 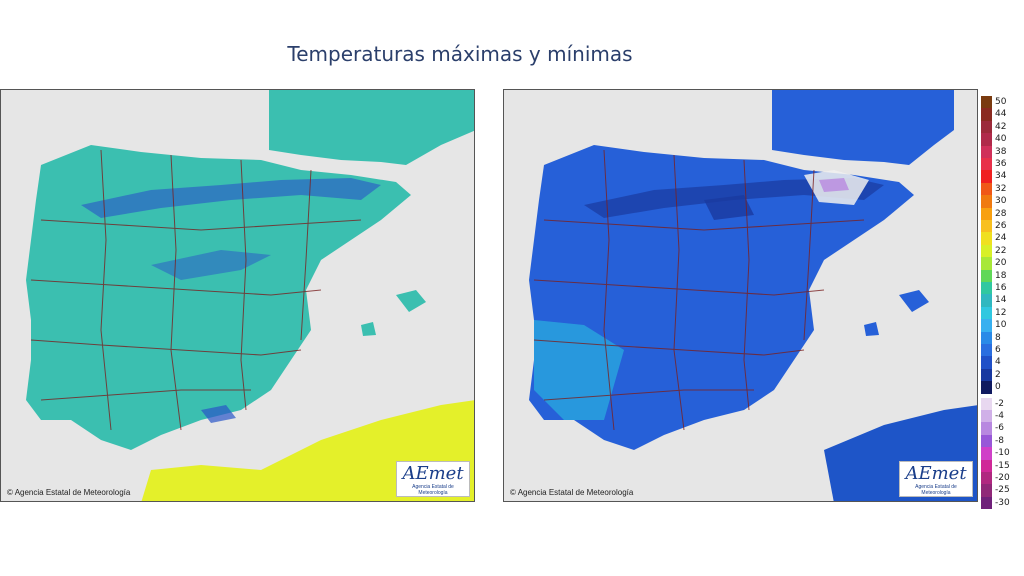 What do you see at coordinates (1001, 226) in the screenshot?
I see `legend-label: 26` at bounding box center [1001, 226].